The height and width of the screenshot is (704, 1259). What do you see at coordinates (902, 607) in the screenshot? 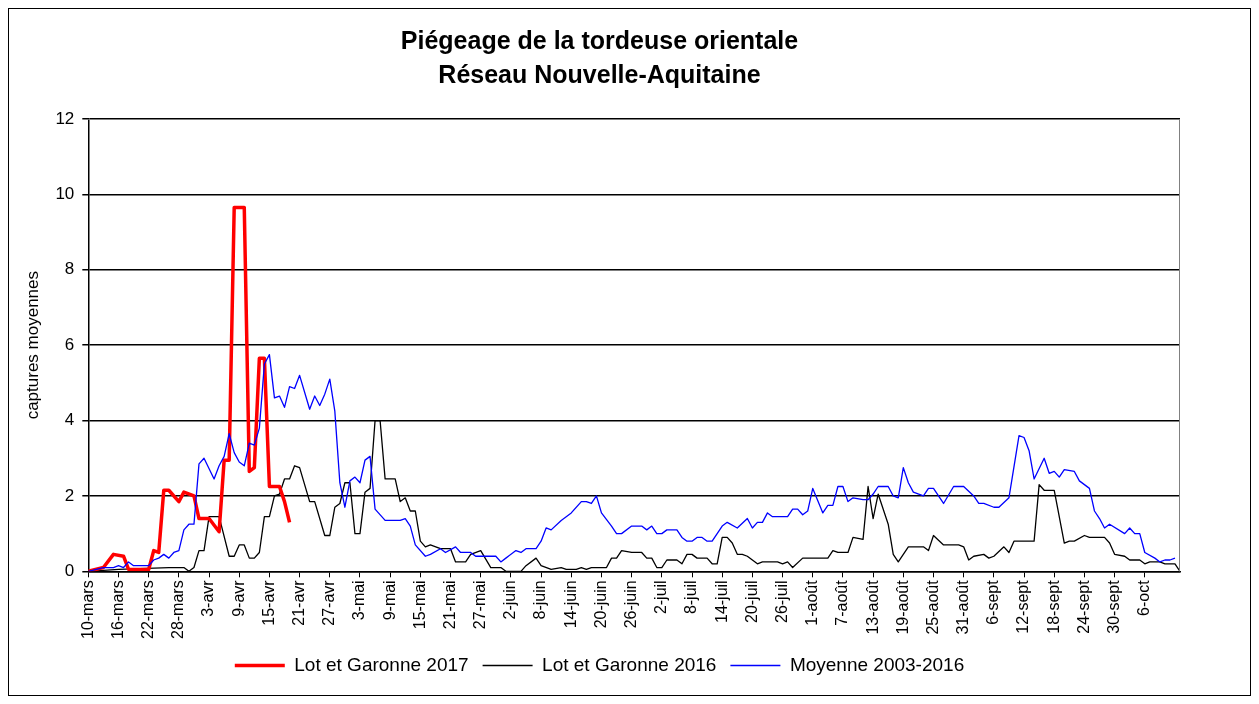
I see `x-tick-label: 19-août` at bounding box center [902, 607].